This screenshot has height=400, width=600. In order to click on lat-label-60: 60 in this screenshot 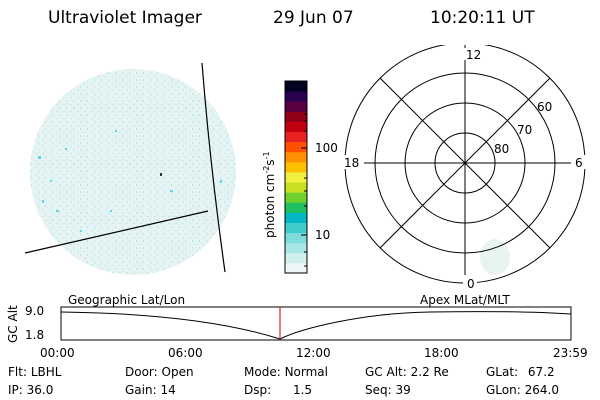, I will do `click(544, 107)`.